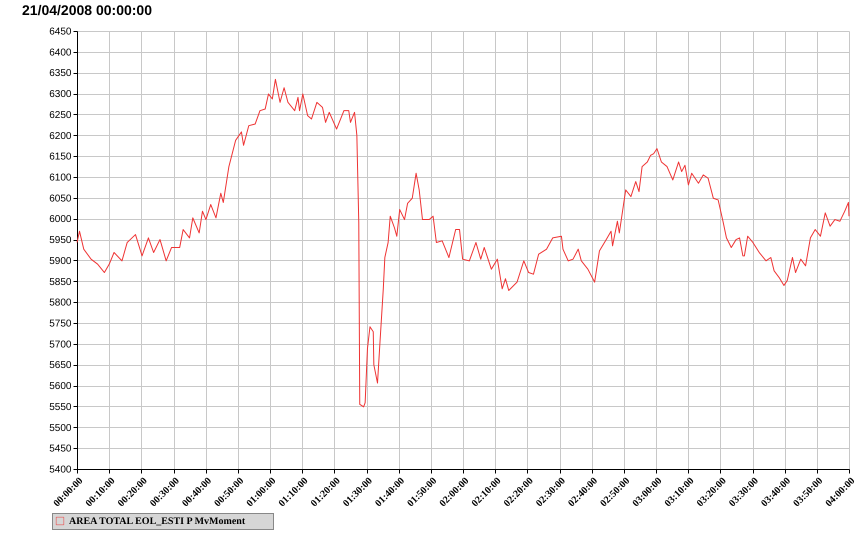 The height and width of the screenshot is (534, 856). I want to click on y-tick-label: 5450, so click(60, 449).